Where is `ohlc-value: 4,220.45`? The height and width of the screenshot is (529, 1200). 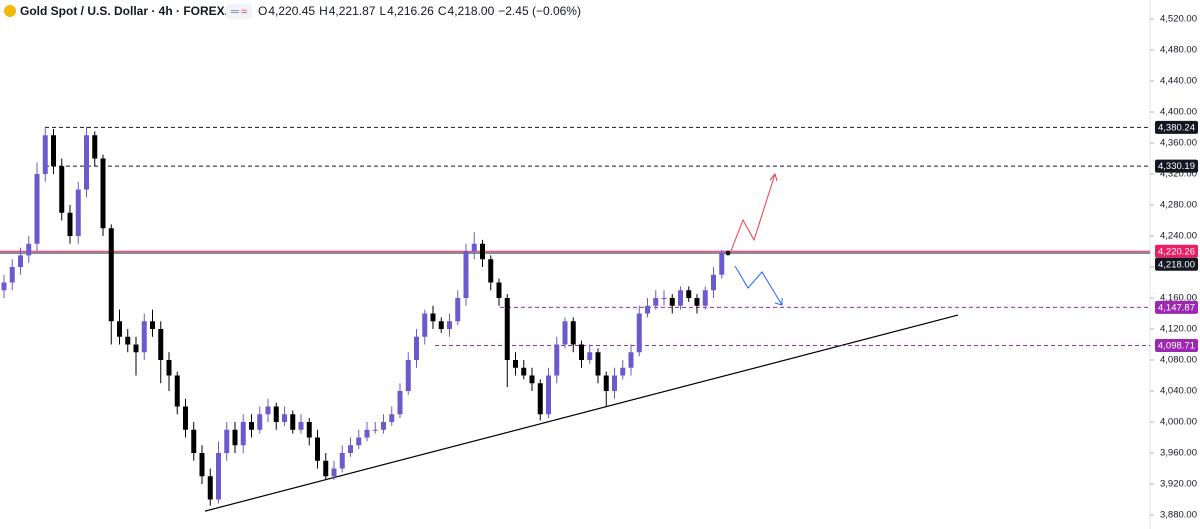
ohlc-value: 4,220.45 is located at coordinates (291, 11).